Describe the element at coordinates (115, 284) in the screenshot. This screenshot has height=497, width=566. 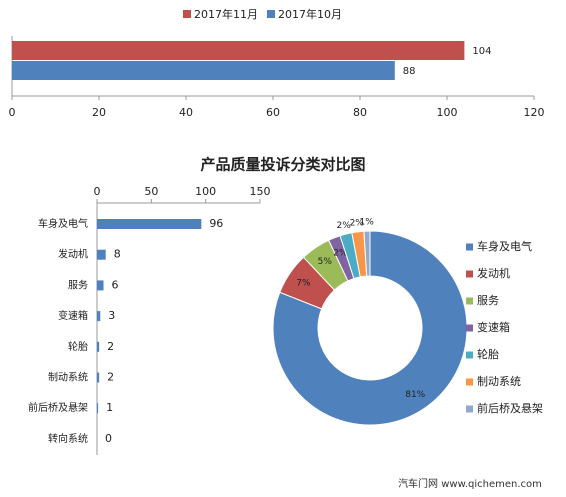
I see `value-label: 6` at that location.